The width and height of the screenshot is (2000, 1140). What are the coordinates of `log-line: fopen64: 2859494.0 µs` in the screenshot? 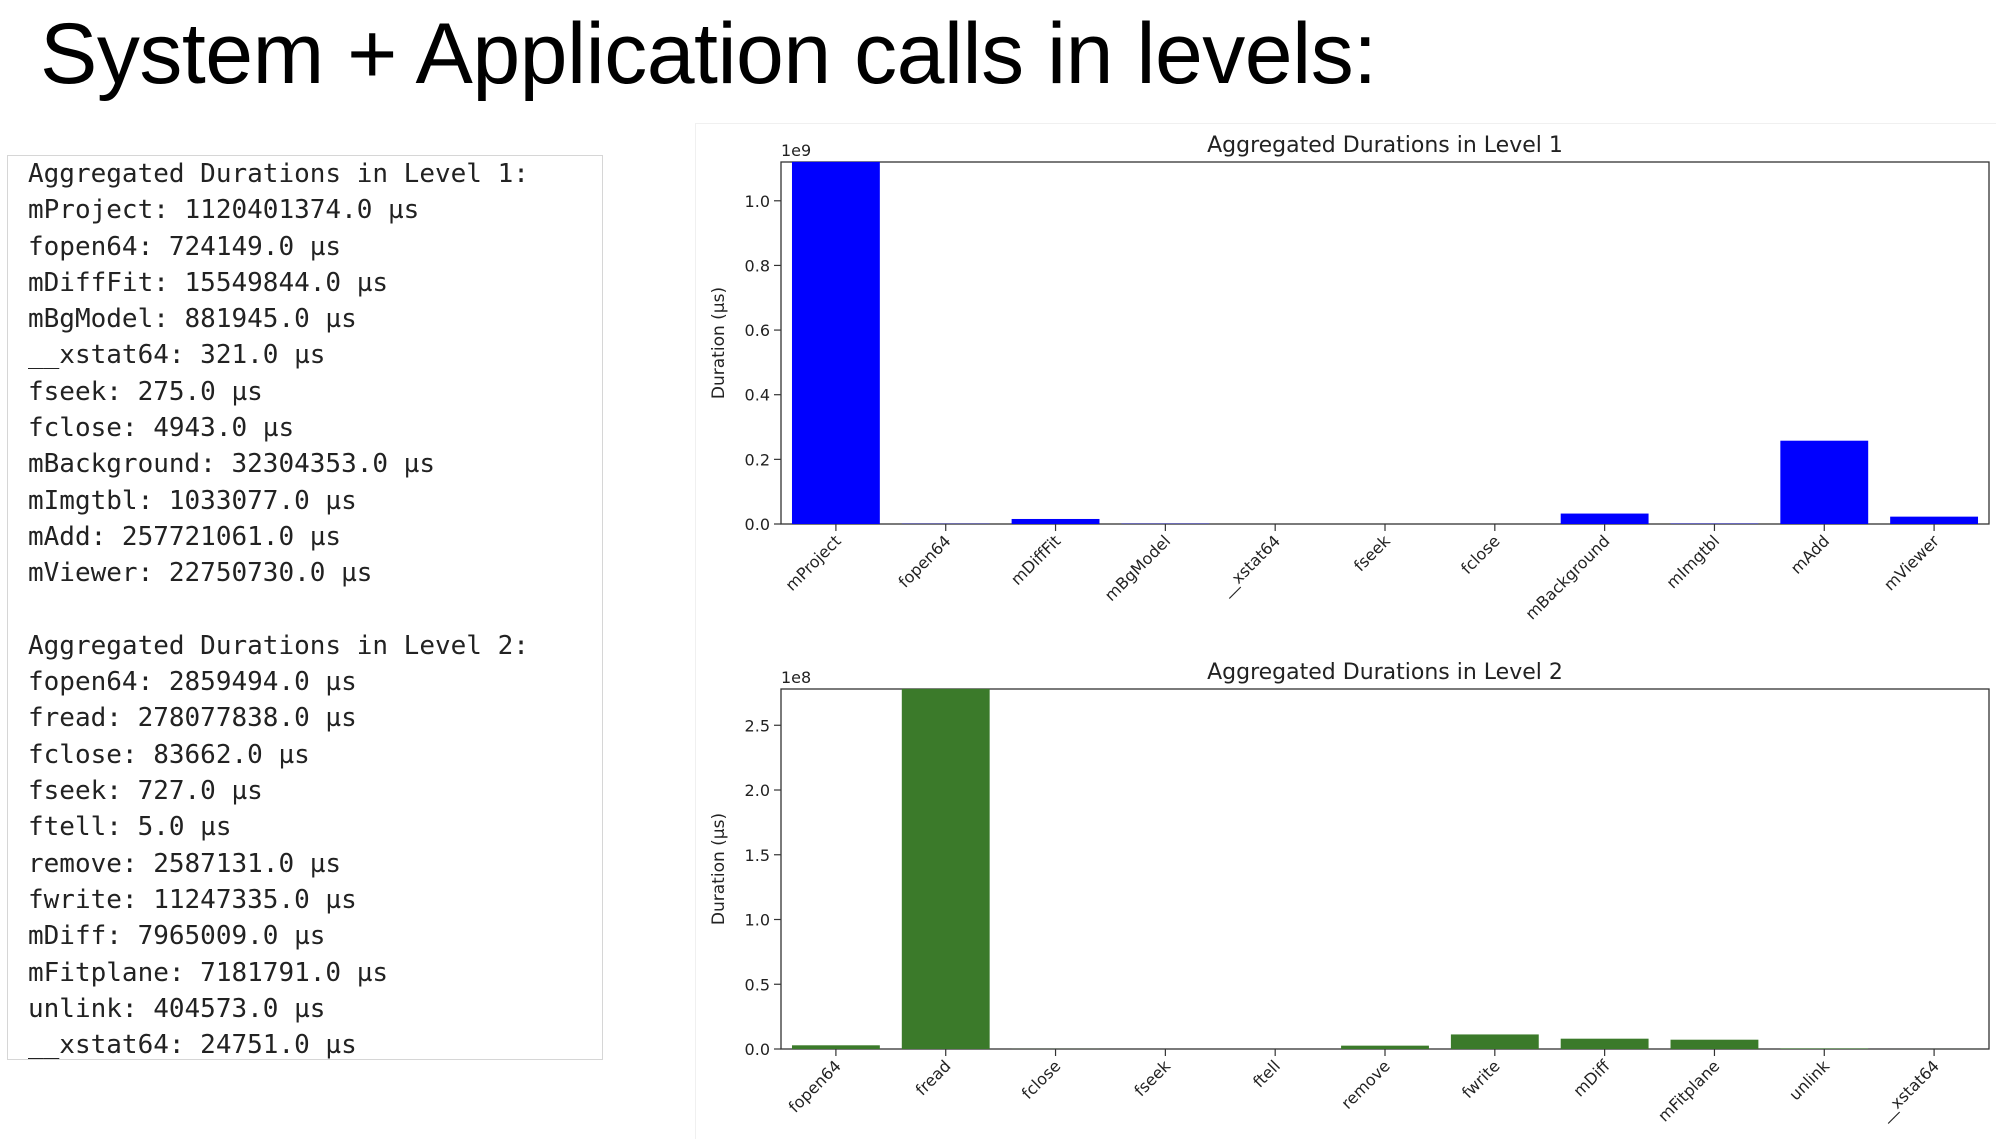 It's located at (192, 682).